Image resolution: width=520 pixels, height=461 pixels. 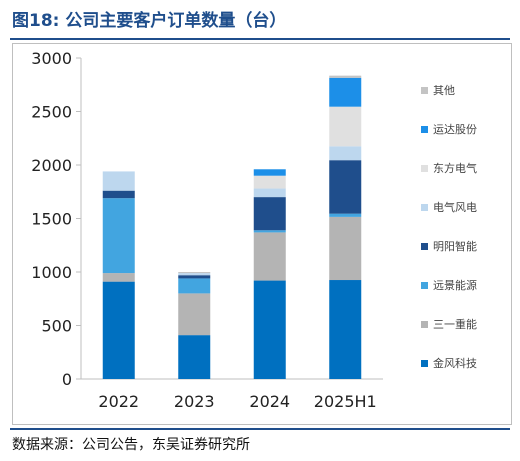 I want to click on y-tick-label: 500, so click(x=56, y=326).